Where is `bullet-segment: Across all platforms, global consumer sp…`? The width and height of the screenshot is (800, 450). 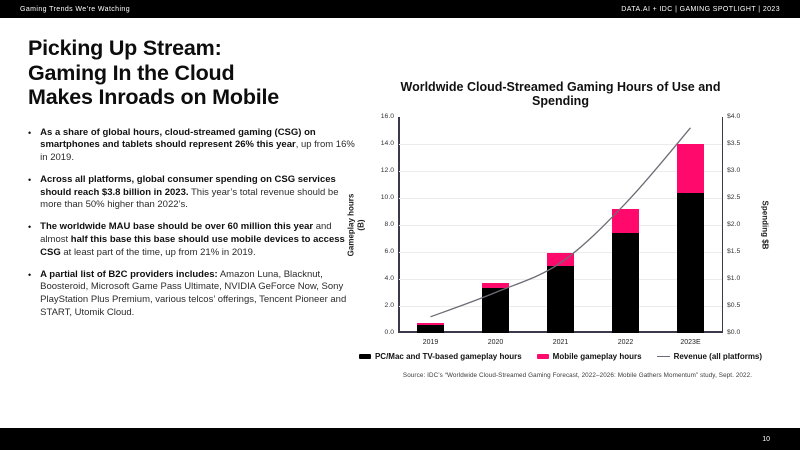
bullet-segment: Across all platforms, global consumer sp… is located at coordinates (188, 185).